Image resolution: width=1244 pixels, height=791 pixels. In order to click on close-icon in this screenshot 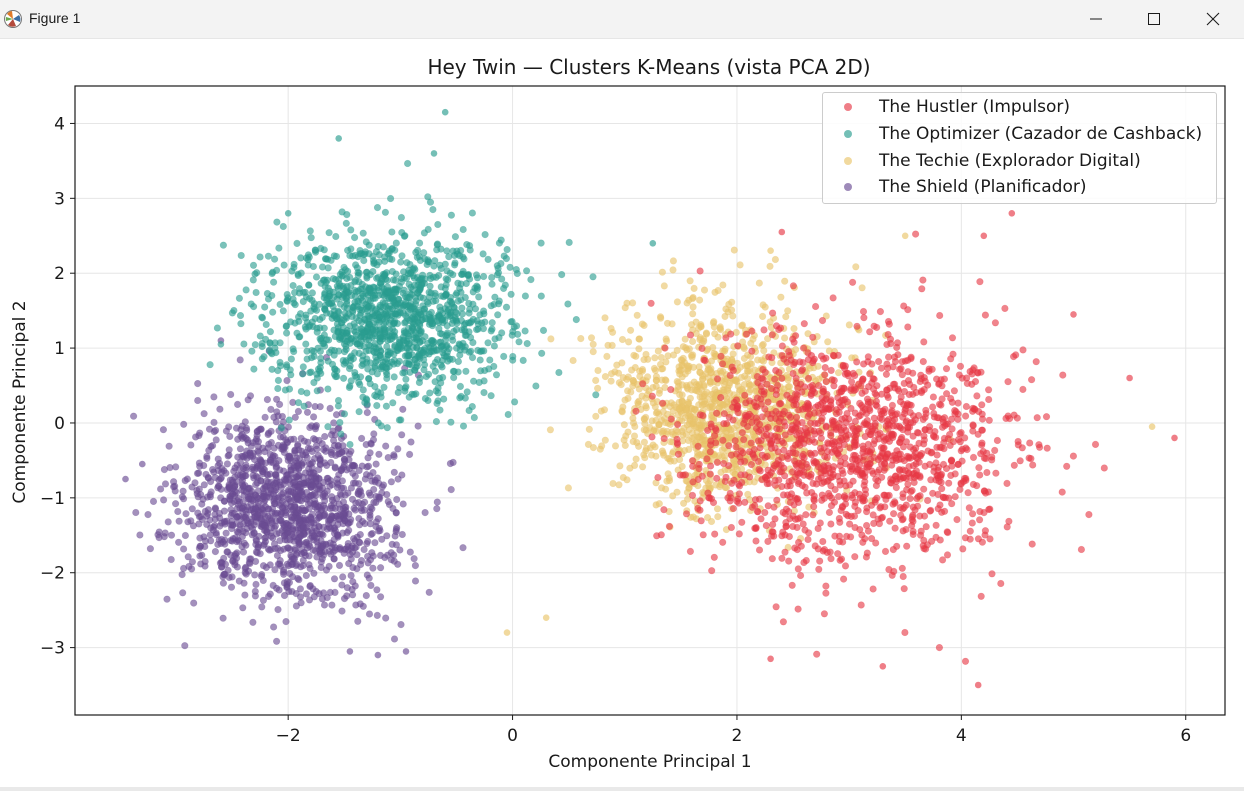, I will do `click(1213, 19)`.